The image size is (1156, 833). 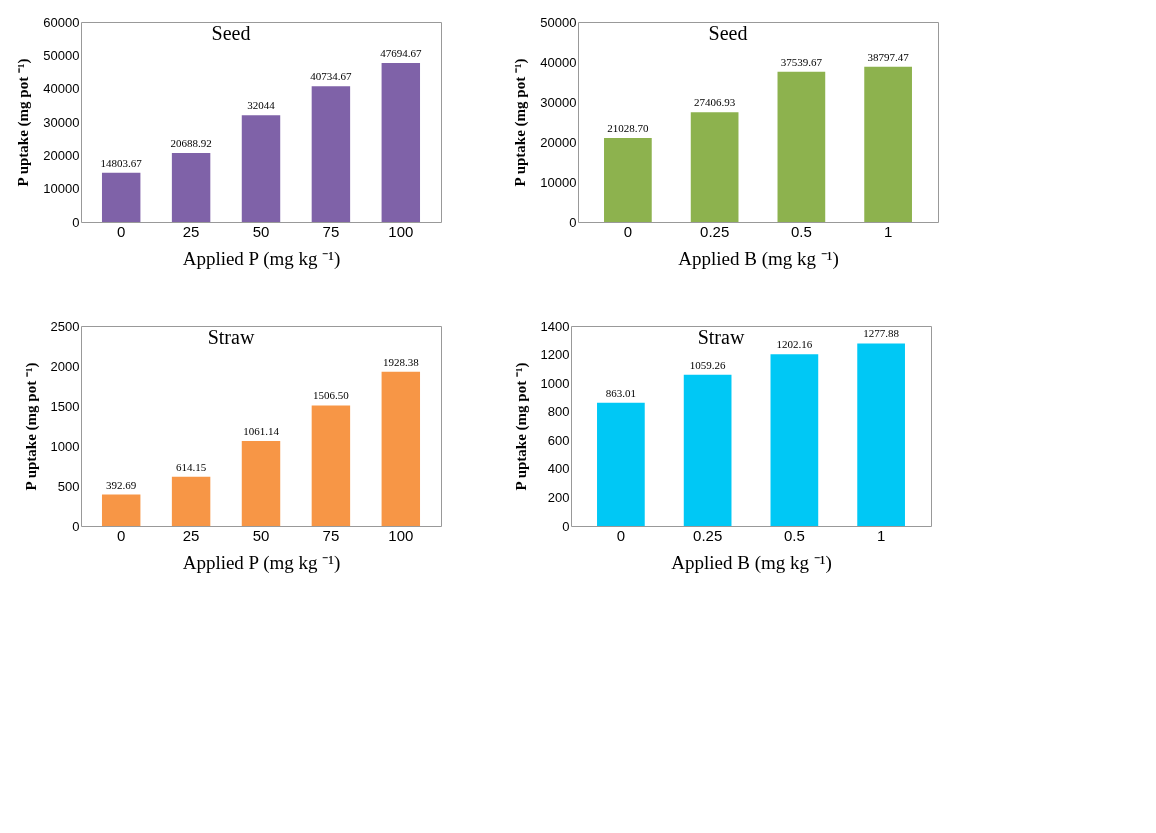 What do you see at coordinates (881, 333) in the screenshot?
I see `data-label: 1277.88` at bounding box center [881, 333].